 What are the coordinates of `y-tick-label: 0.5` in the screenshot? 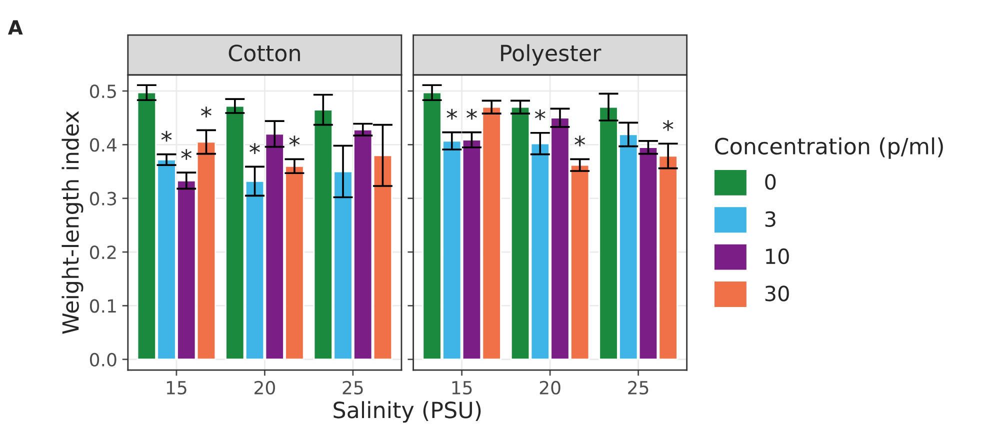 It's located at (103, 91).